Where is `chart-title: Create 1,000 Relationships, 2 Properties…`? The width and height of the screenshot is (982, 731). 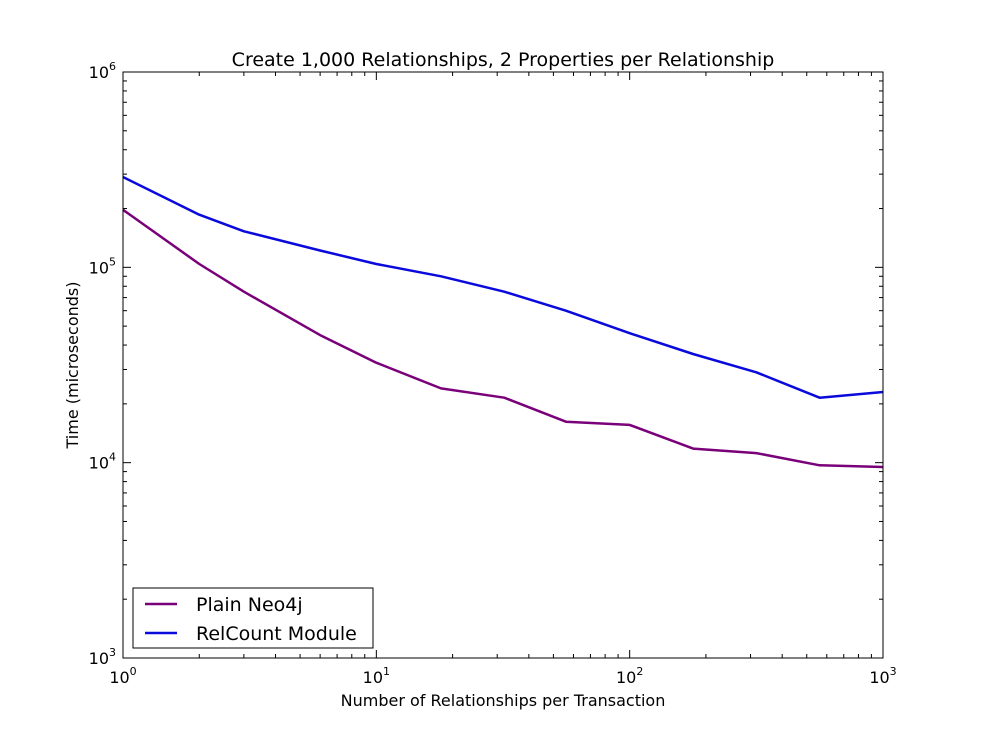
chart-title: Create 1,000 Relationships, 2 Properties… is located at coordinates (503, 60).